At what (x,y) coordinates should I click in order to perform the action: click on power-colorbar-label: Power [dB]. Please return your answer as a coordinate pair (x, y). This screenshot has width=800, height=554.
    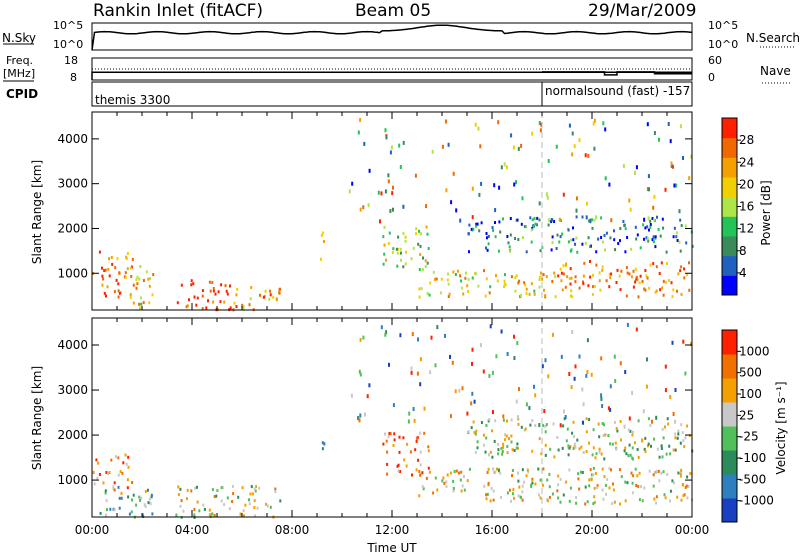
    Looking at the image, I should click on (766, 212).